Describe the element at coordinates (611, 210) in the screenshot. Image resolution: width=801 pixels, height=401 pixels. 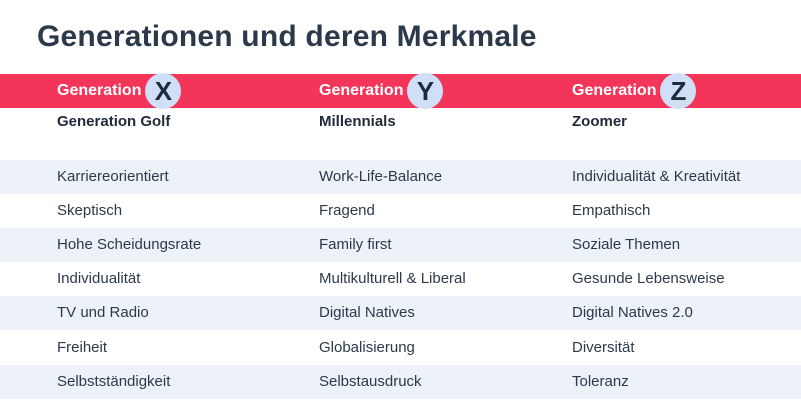
I see `table-cell: Empathisch` at that location.